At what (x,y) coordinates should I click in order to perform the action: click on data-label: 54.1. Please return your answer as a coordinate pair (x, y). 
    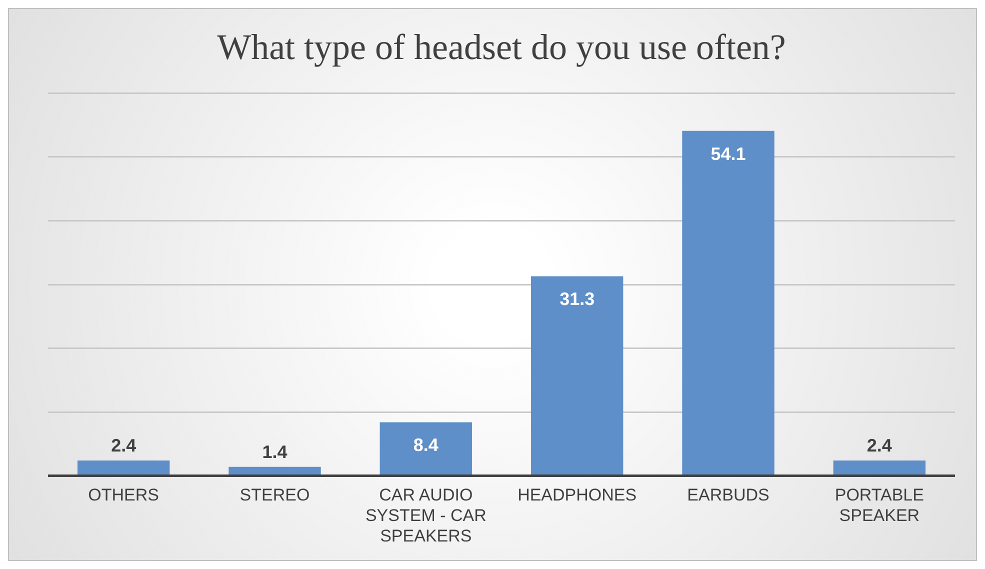
    Looking at the image, I should click on (728, 154).